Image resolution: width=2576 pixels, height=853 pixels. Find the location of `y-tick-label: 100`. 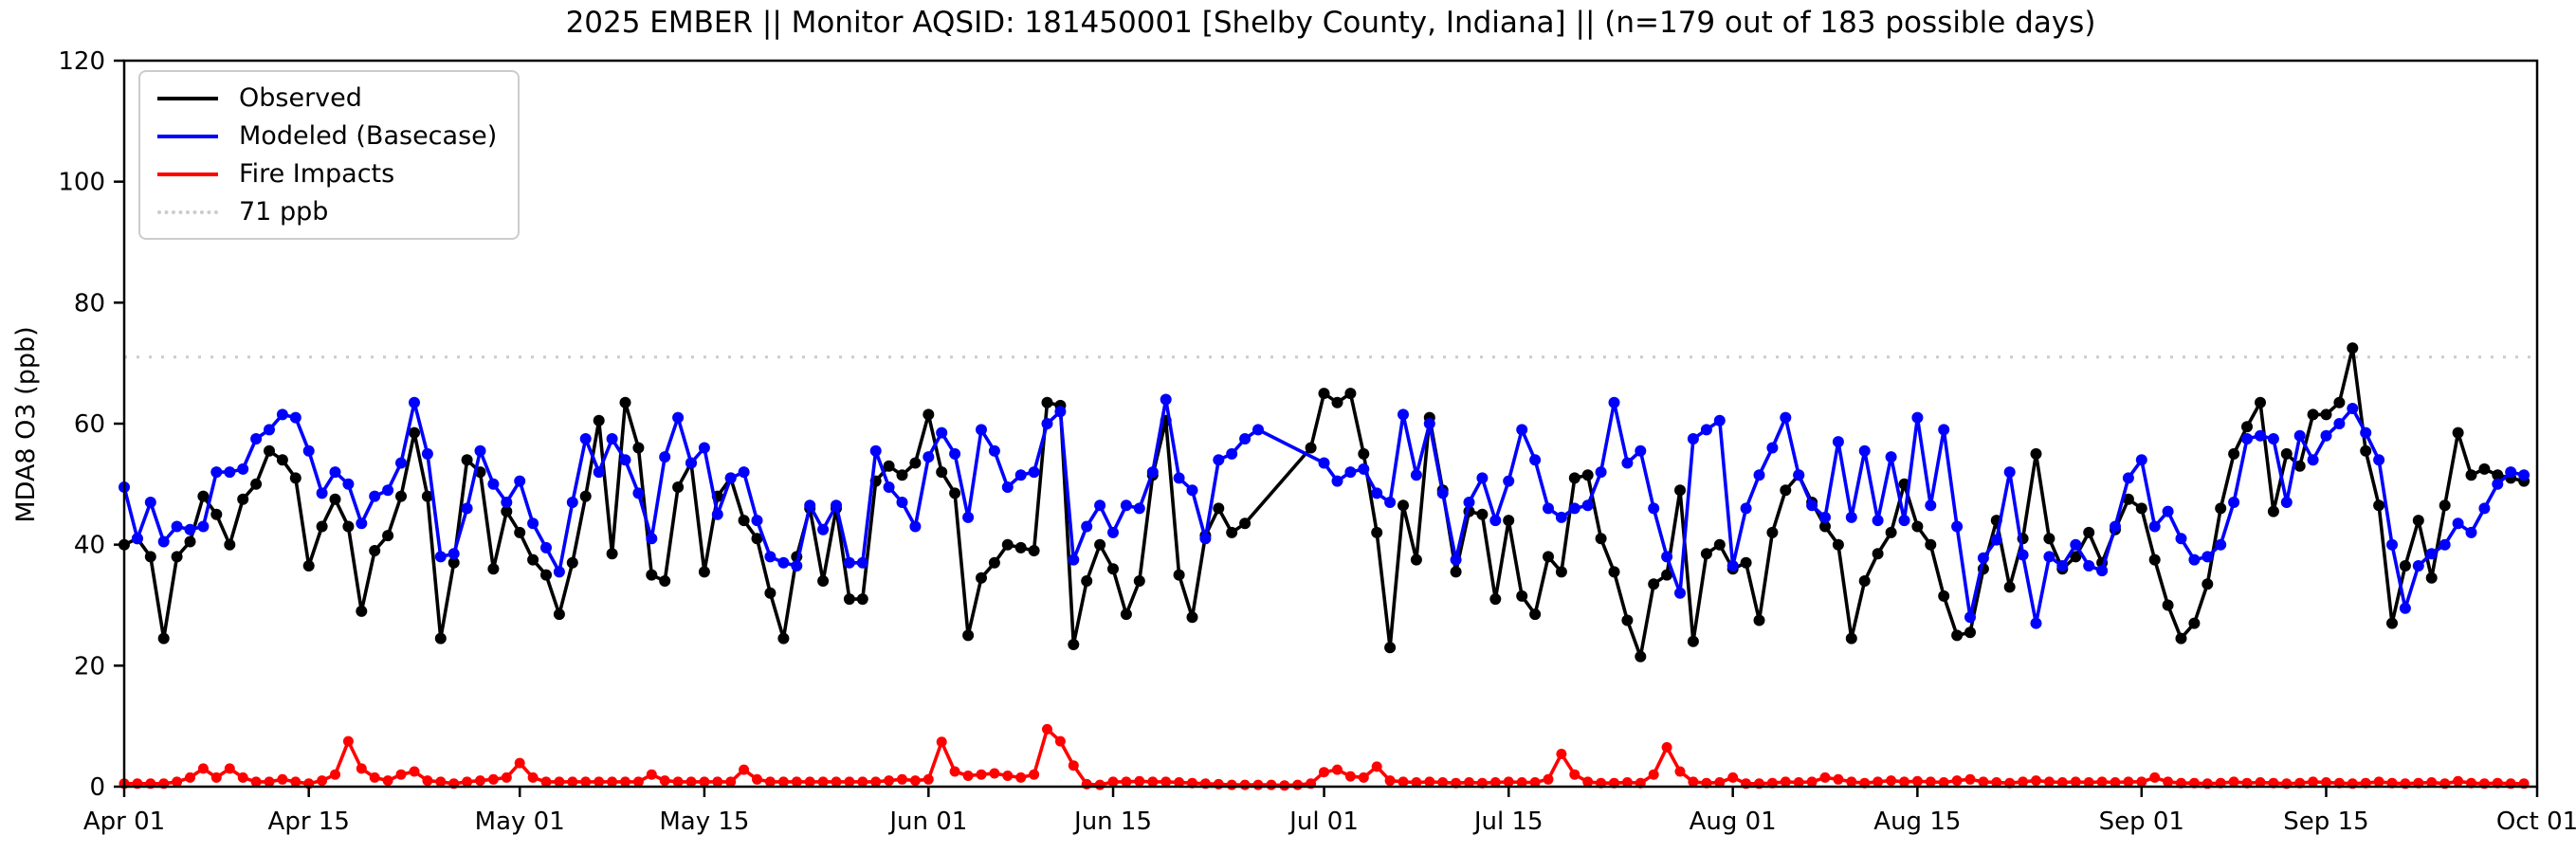

y-tick-label: 100 is located at coordinates (81, 183).